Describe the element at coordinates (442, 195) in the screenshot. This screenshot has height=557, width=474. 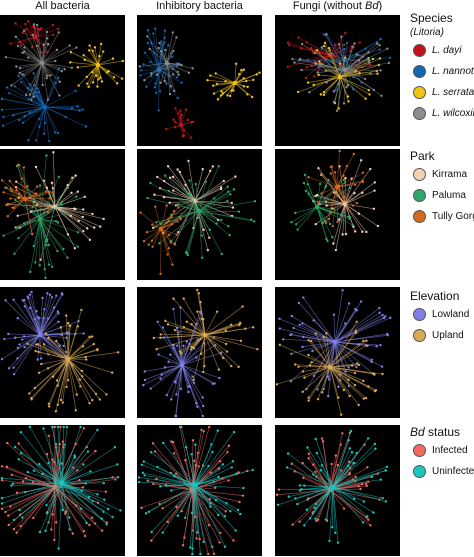
I see `legend-item: Paluma` at that location.